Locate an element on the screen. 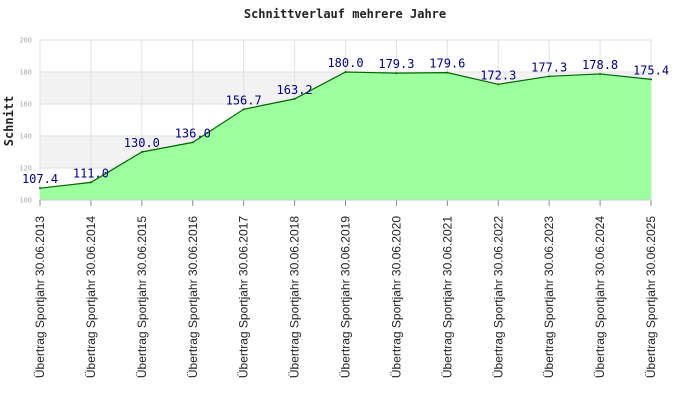  data-label: 130.0 is located at coordinates (142, 143).